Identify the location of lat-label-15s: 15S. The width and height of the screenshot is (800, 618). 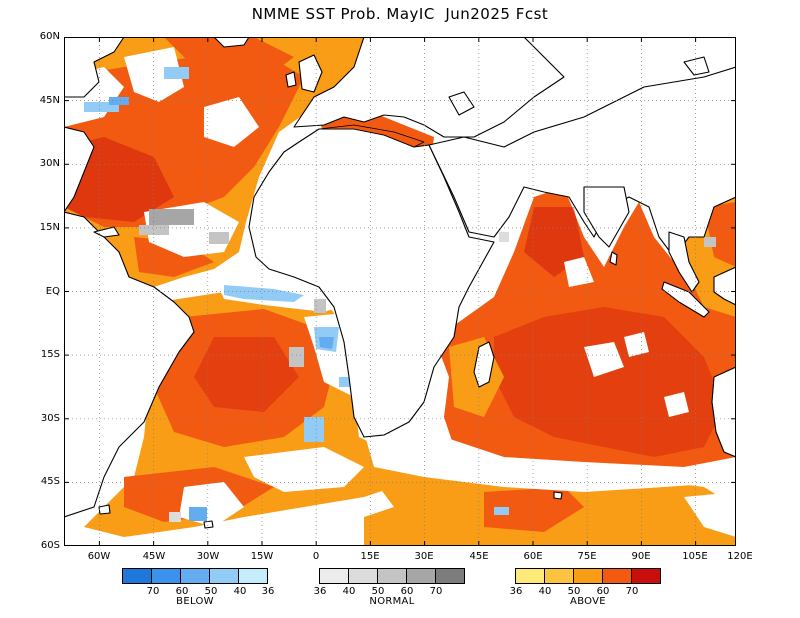
(50, 354).